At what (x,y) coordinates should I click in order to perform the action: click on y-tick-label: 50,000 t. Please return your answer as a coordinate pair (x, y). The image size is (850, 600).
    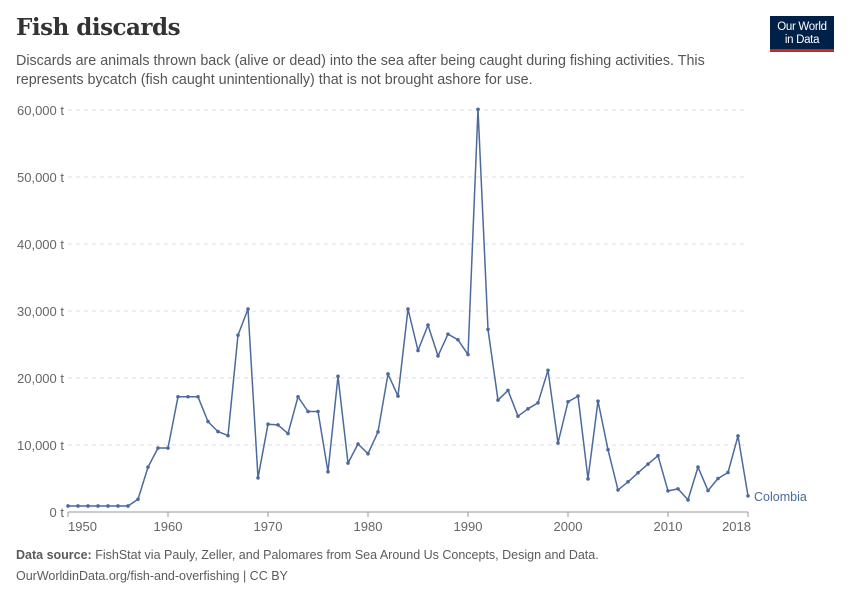
    Looking at the image, I should click on (40, 177).